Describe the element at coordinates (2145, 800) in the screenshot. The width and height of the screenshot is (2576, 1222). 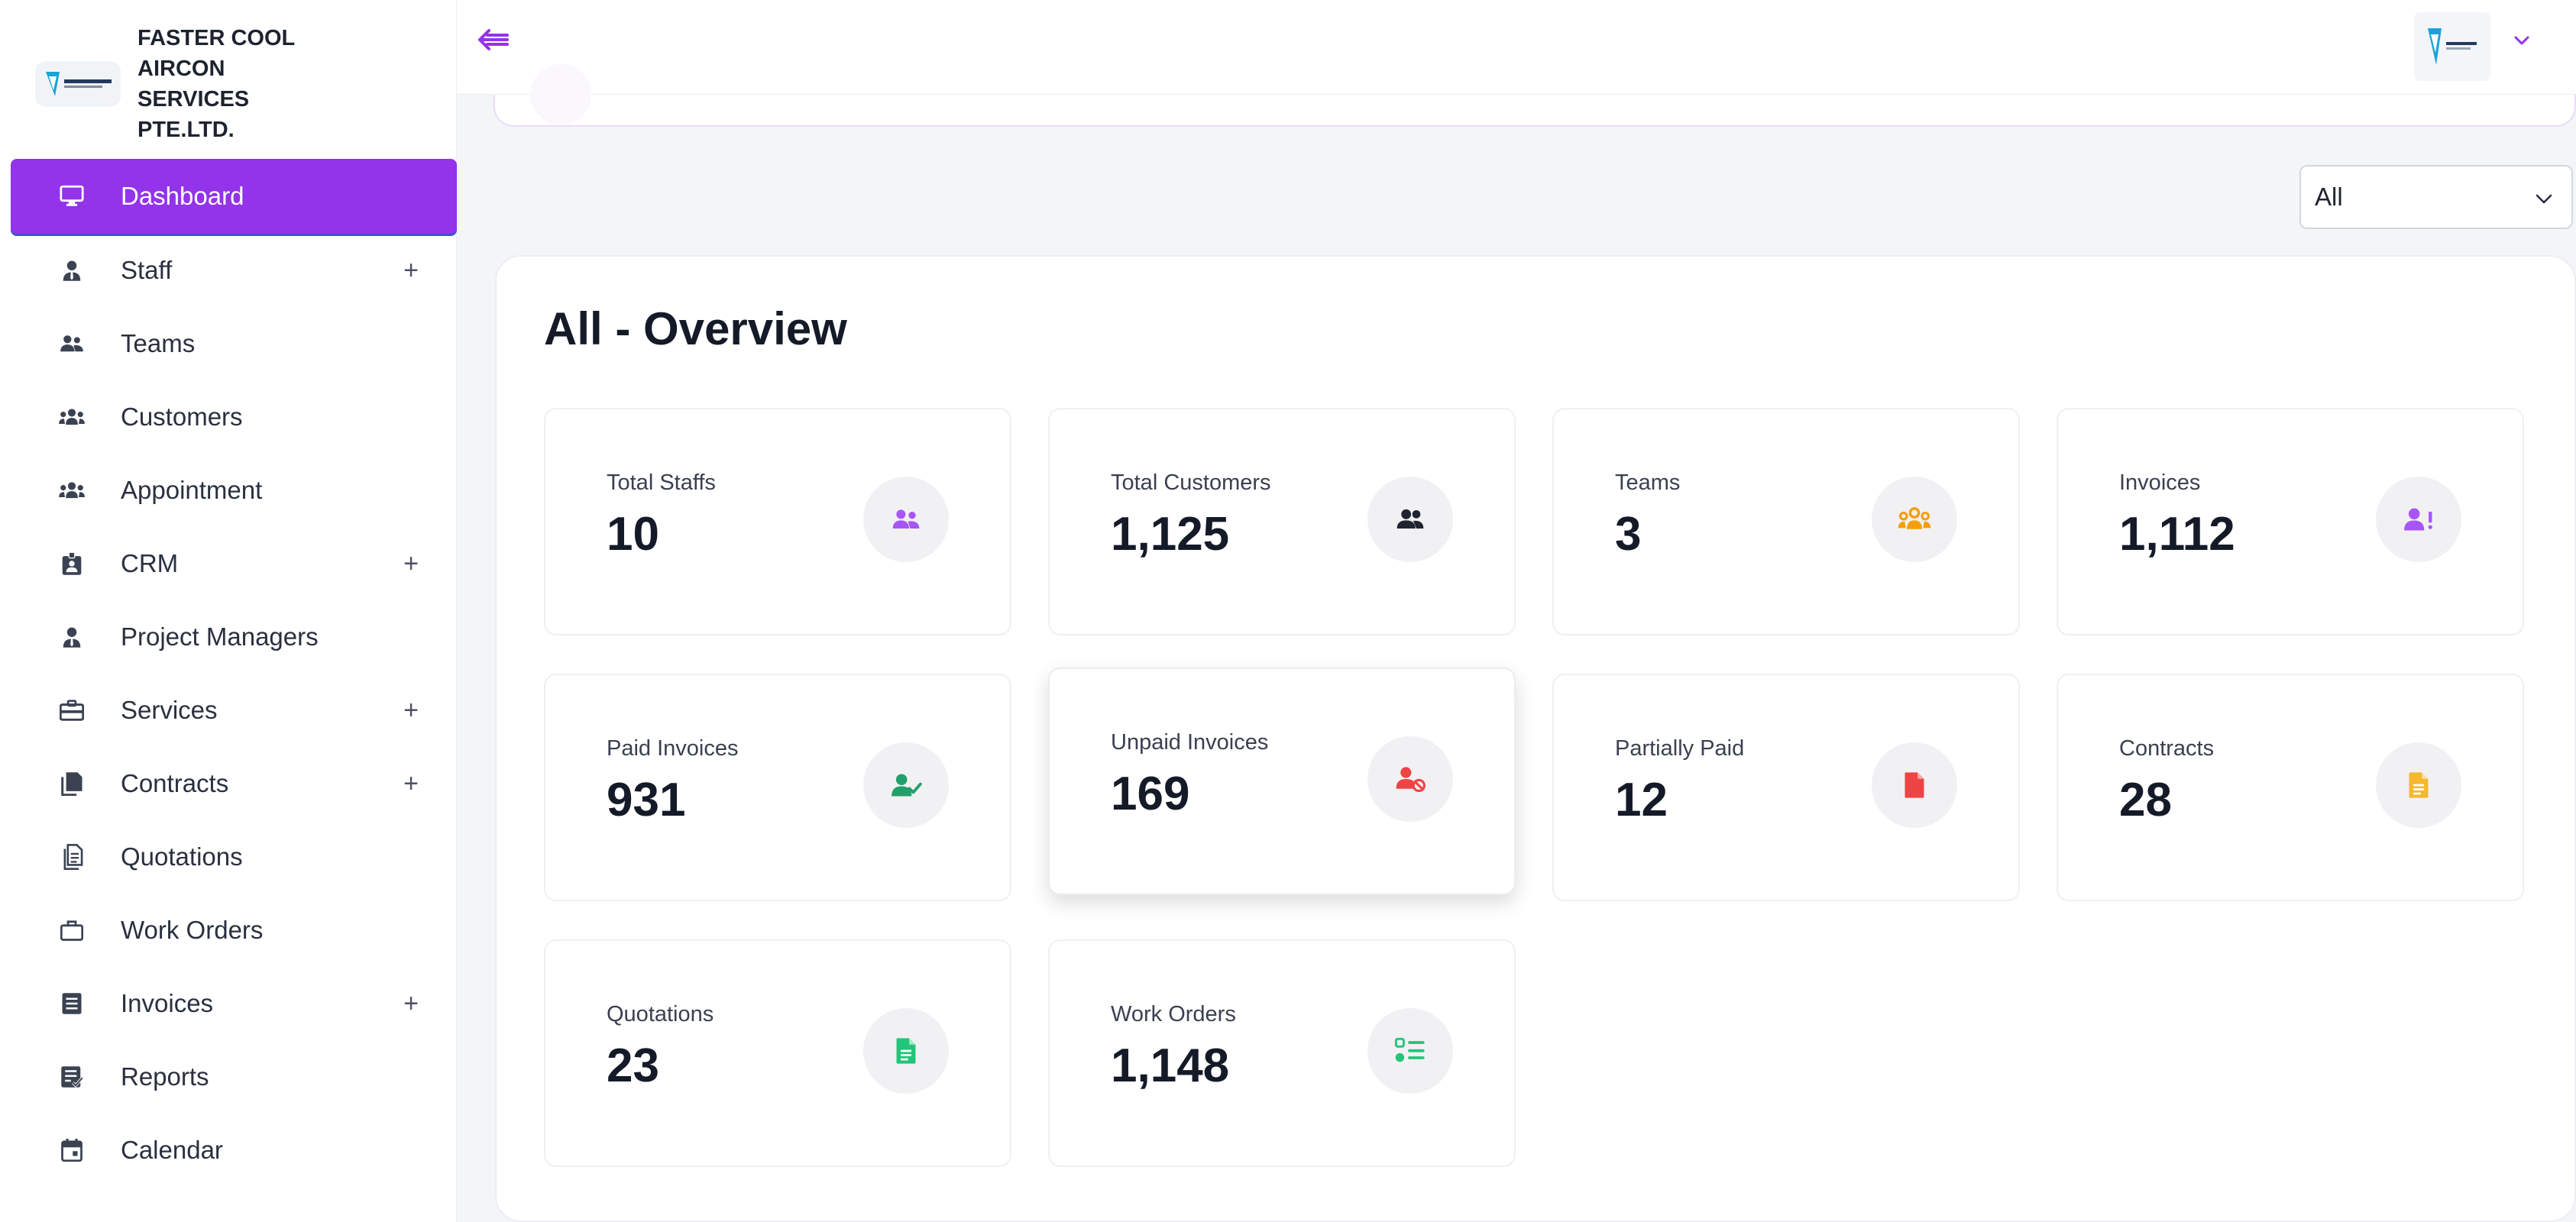
I see `stat-value: 28` at that location.